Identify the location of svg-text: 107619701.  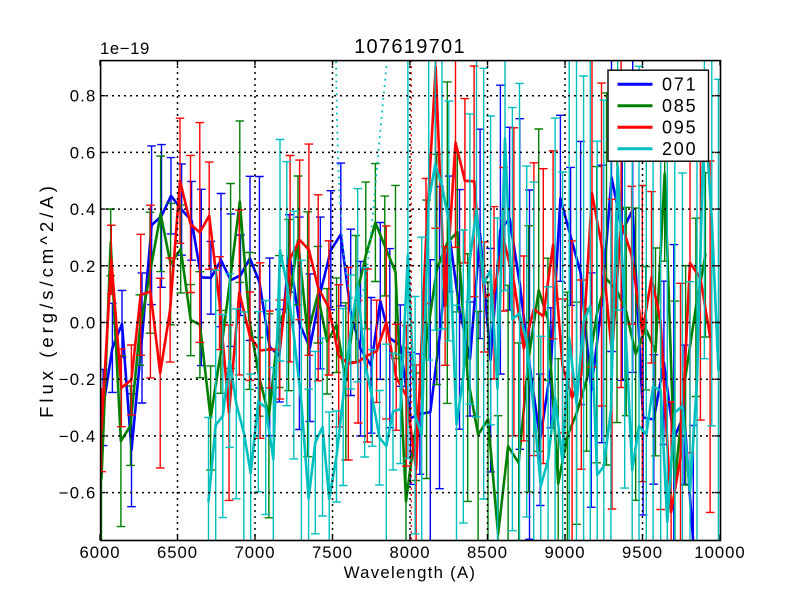
(410, 47).